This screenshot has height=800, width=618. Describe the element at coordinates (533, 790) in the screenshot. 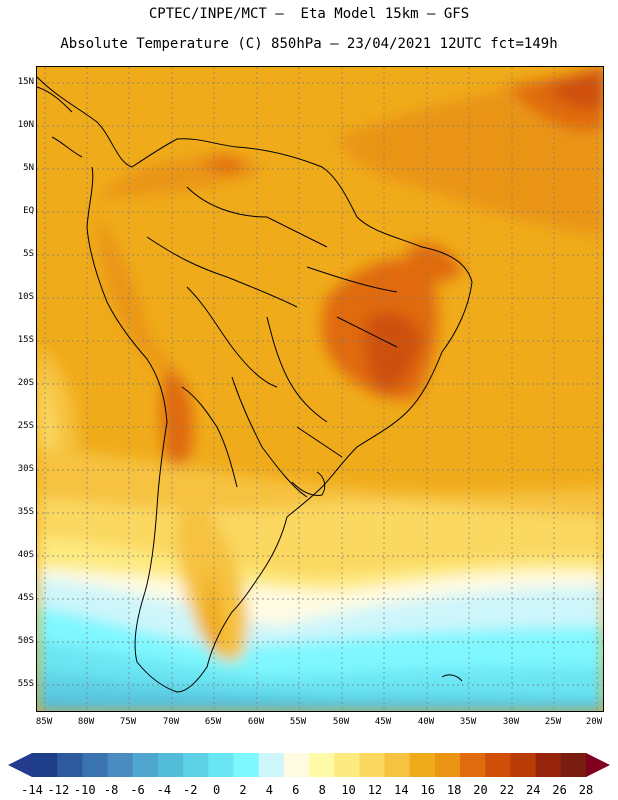

I see `colorbar-tick-label: 24` at that location.